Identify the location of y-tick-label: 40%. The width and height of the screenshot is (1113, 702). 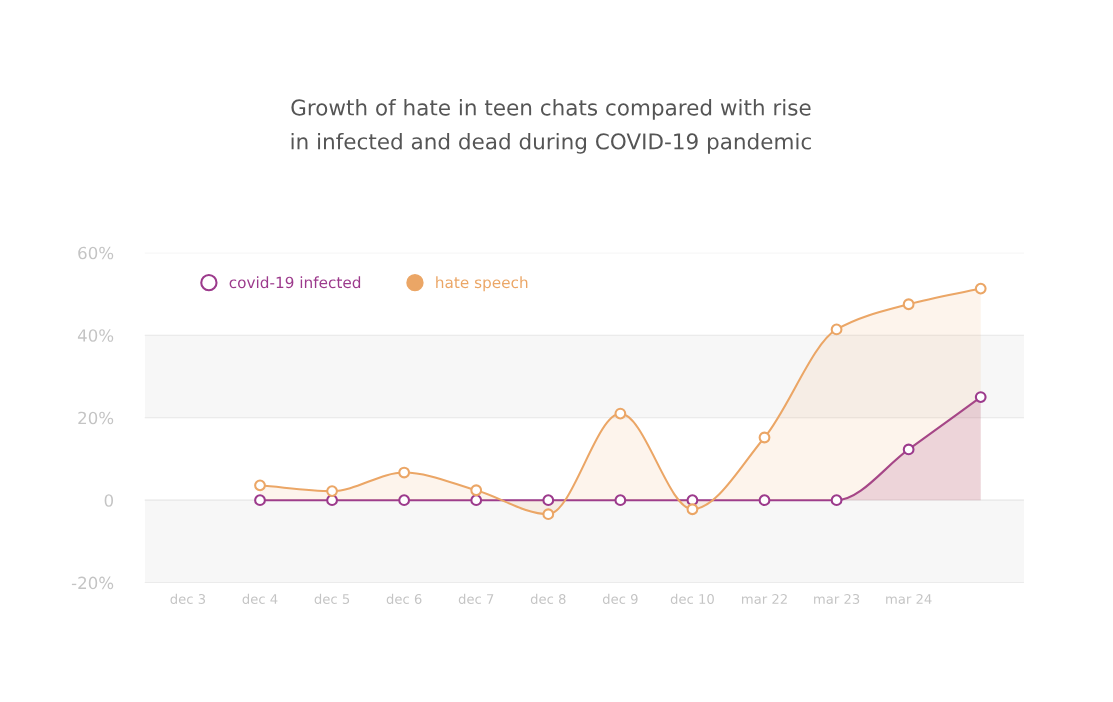
(95, 335).